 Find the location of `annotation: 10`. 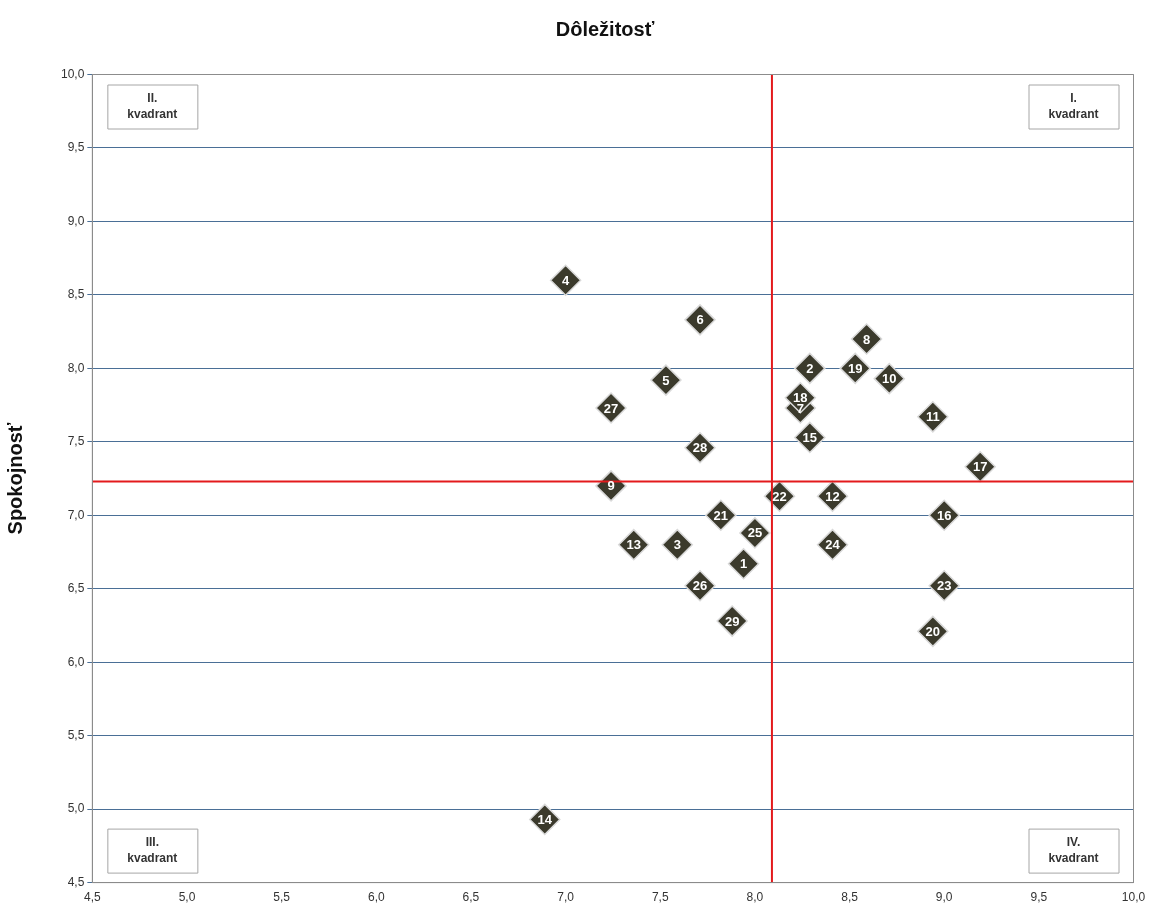

annotation: 10 is located at coordinates (889, 379).